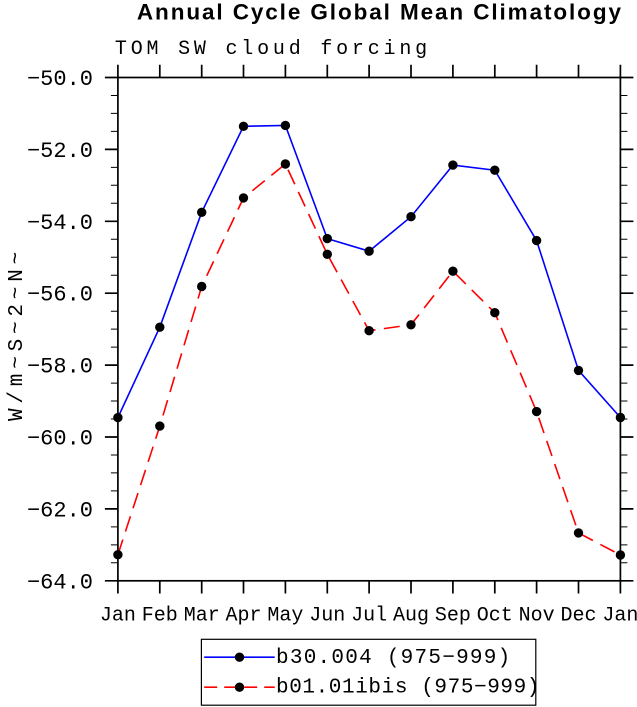 The width and height of the screenshot is (637, 707). What do you see at coordinates (160, 615) in the screenshot?
I see `svg-text: Feb` at bounding box center [160, 615].